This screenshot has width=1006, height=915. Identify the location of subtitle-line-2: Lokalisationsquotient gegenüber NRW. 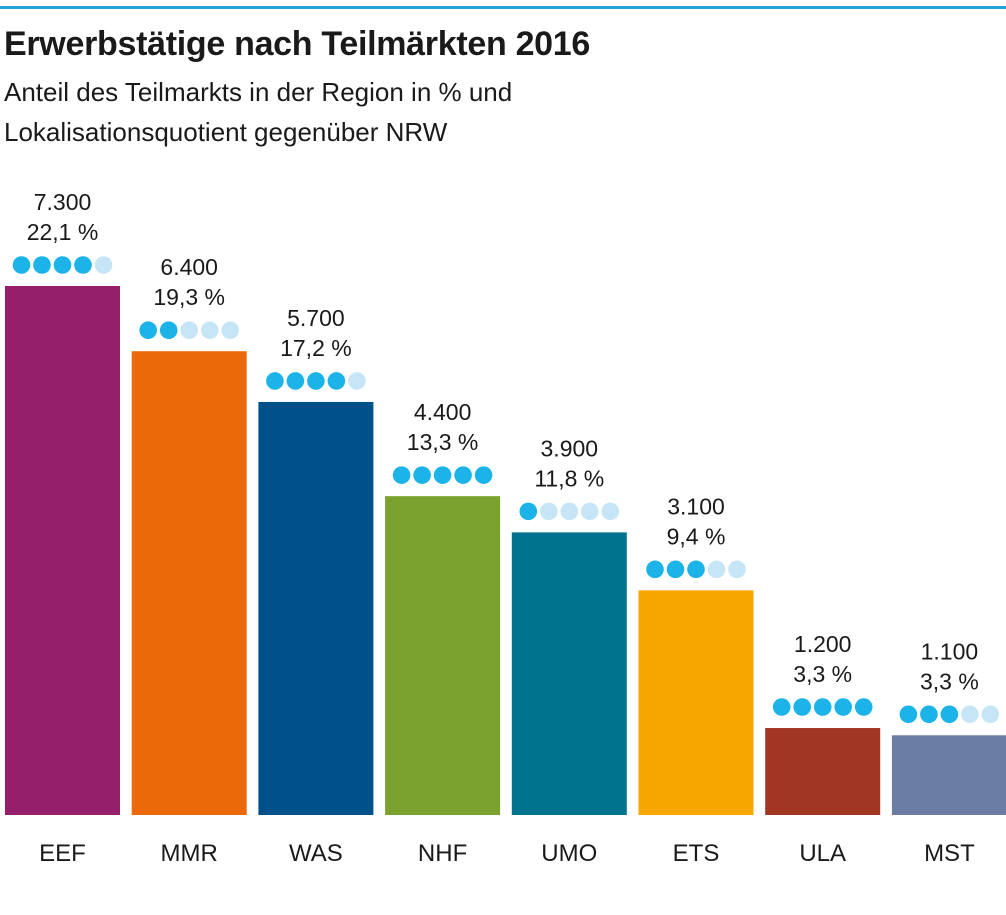
(226, 132).